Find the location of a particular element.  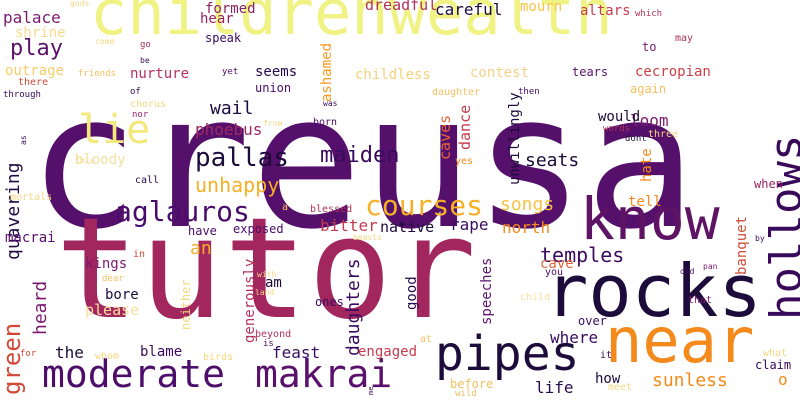

word-songs: songs is located at coordinates (527, 204).